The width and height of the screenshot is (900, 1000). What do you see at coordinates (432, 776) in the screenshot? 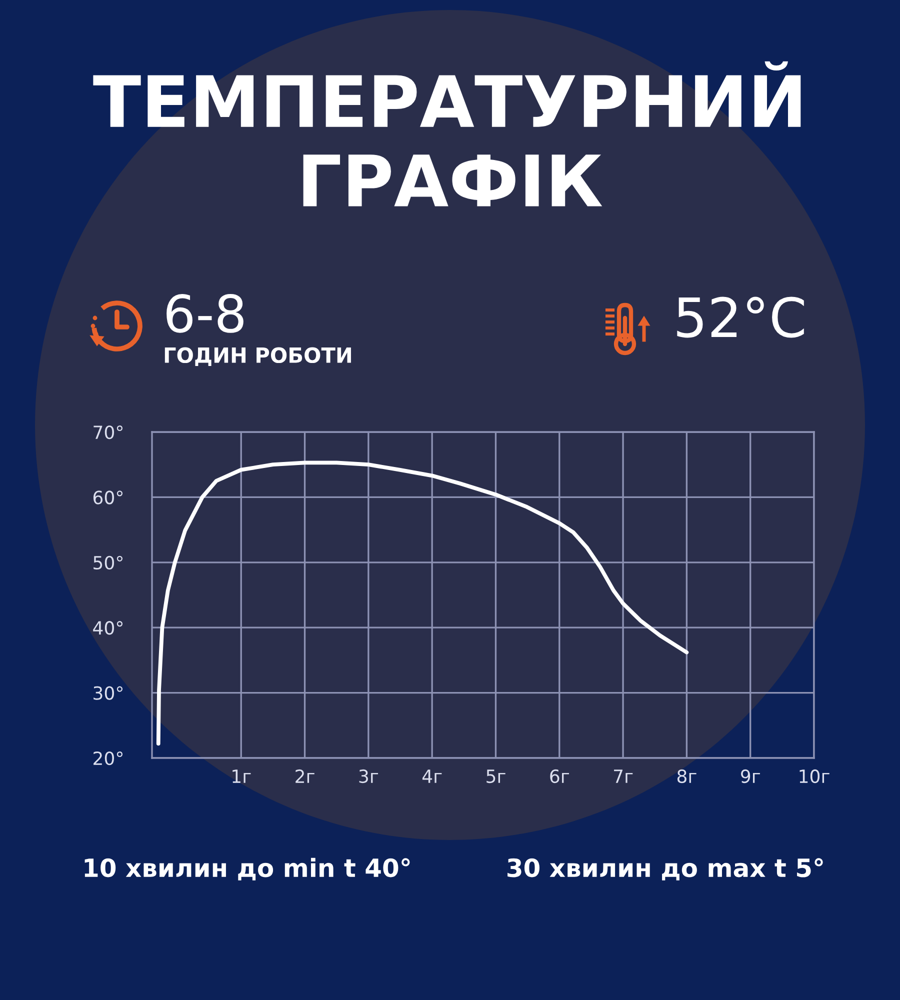
I see `x-tick-label: 4г` at bounding box center [432, 776].